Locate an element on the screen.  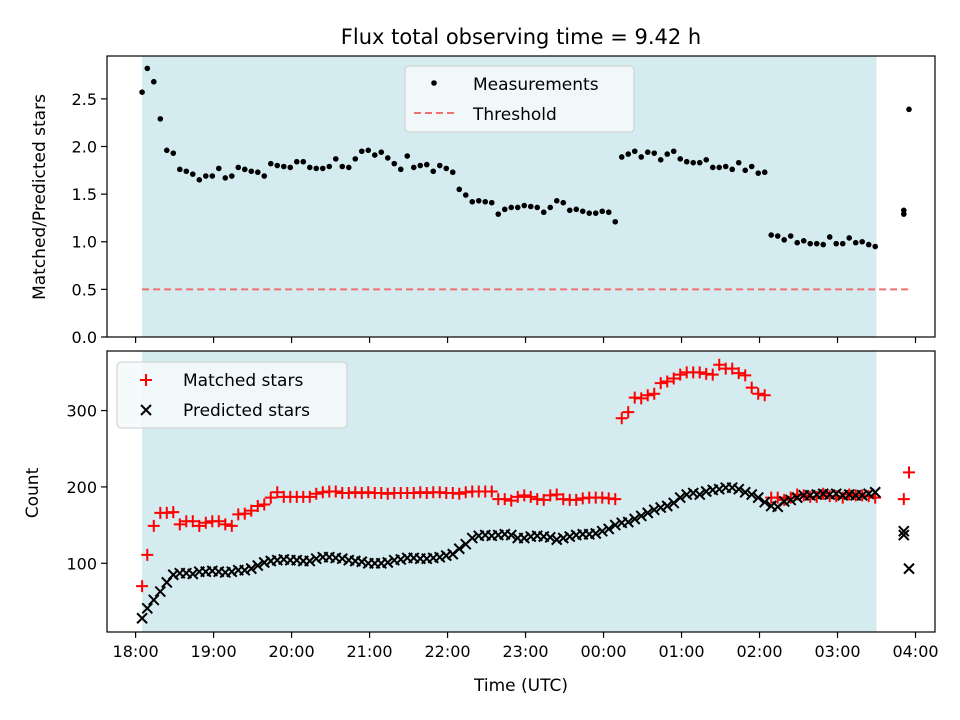
bottom-panel-legend: Matched stars Predicted stars is located at coordinates (232, 395).